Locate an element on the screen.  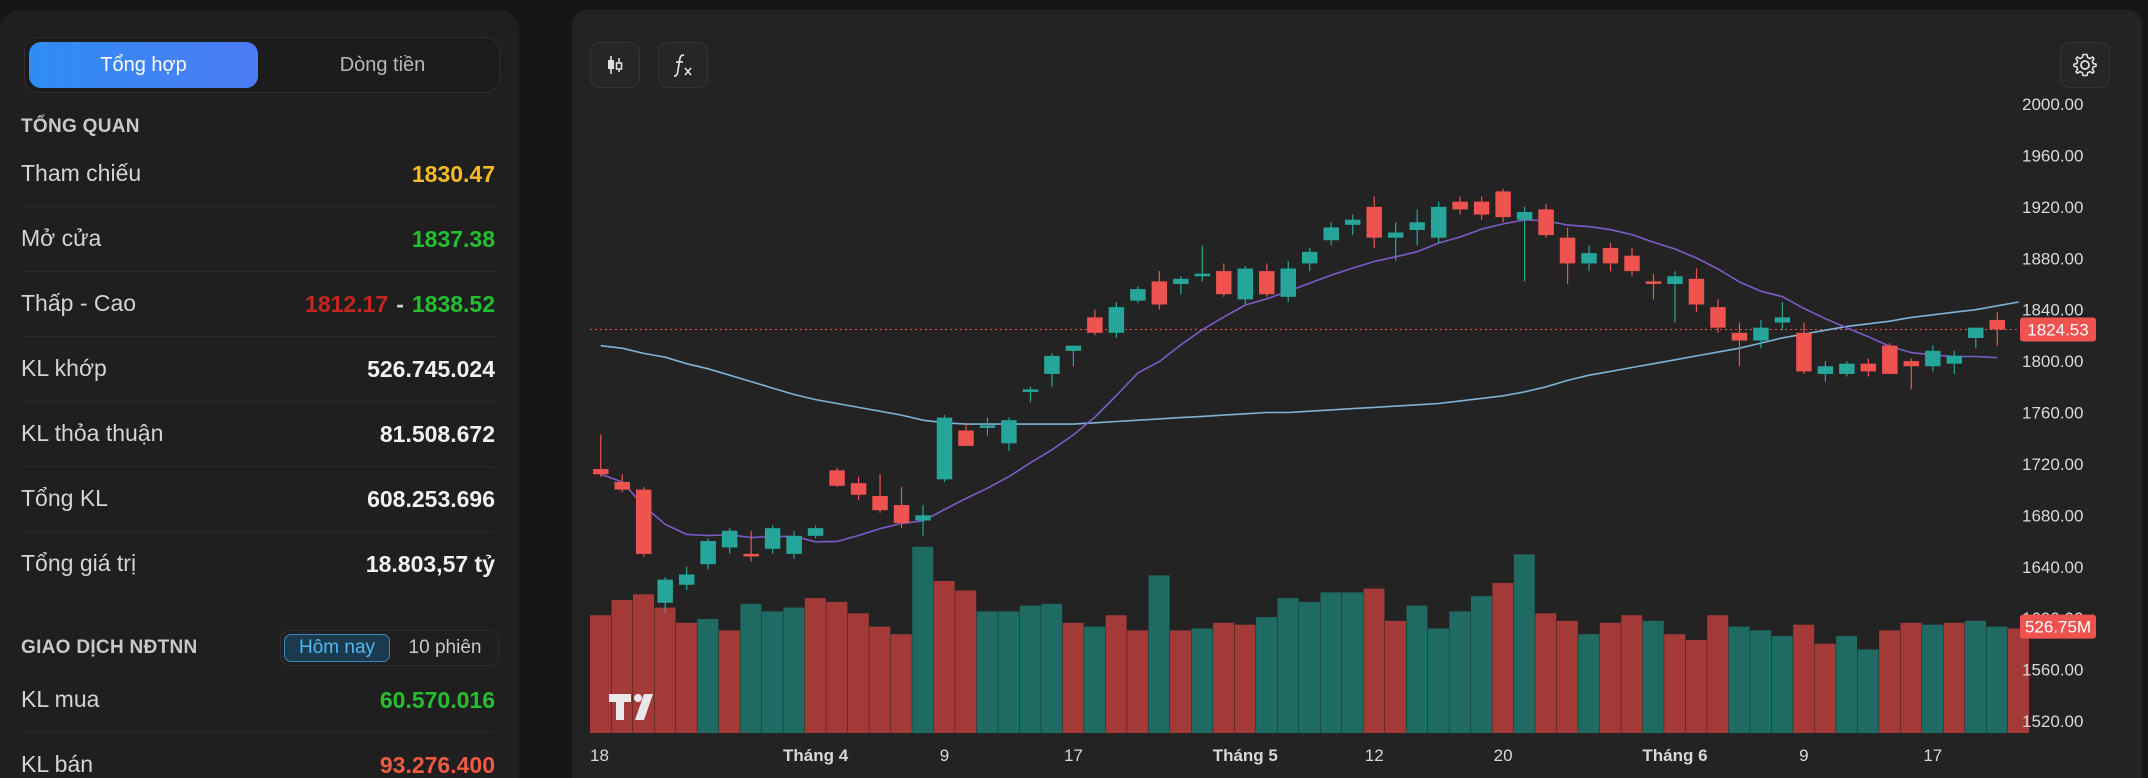
row-foreign-buy: KL mua 60.570.016 is located at coordinates (258, 700).